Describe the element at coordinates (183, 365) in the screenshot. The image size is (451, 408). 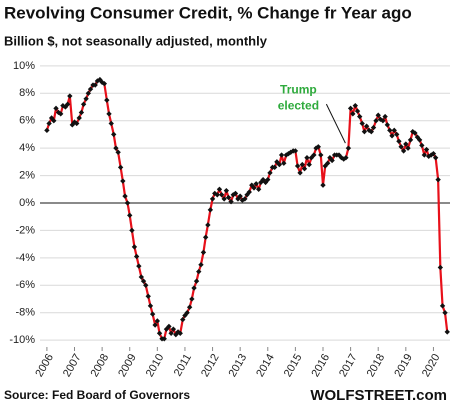
I see `x-tick-label: 2011` at that location.